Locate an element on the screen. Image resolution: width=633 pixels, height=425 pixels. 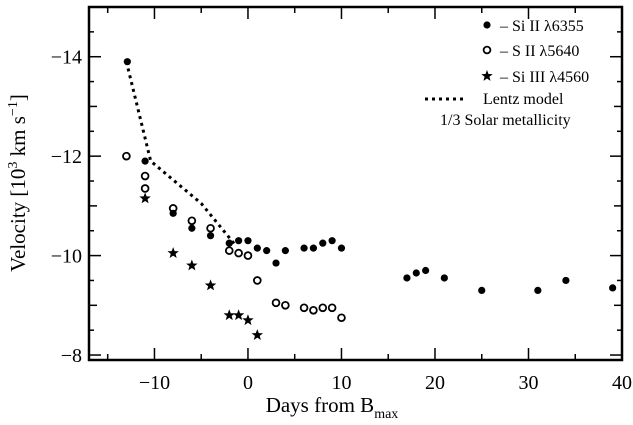
y-tick-label: −14 is located at coordinates (66, 58).